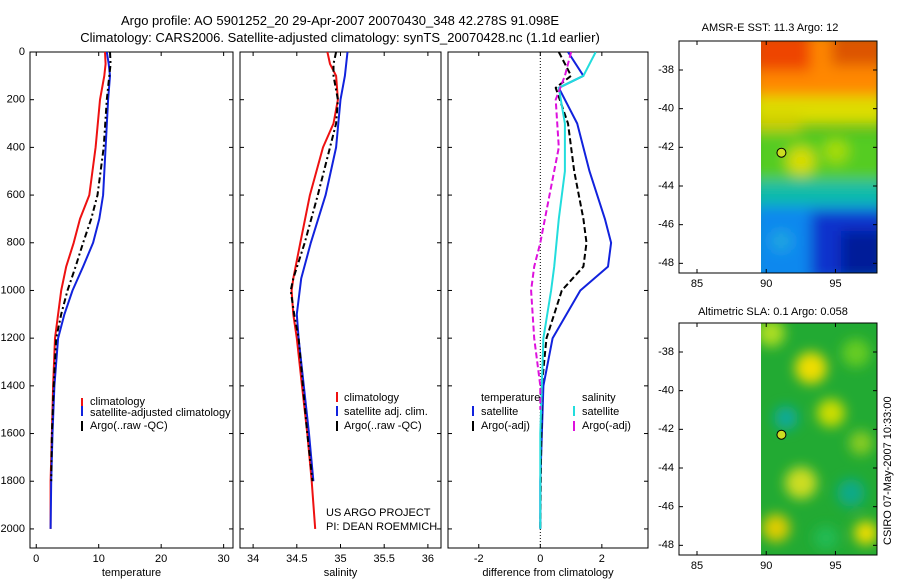  I want to click on y-tick-label: 1800, so click(13, 481).